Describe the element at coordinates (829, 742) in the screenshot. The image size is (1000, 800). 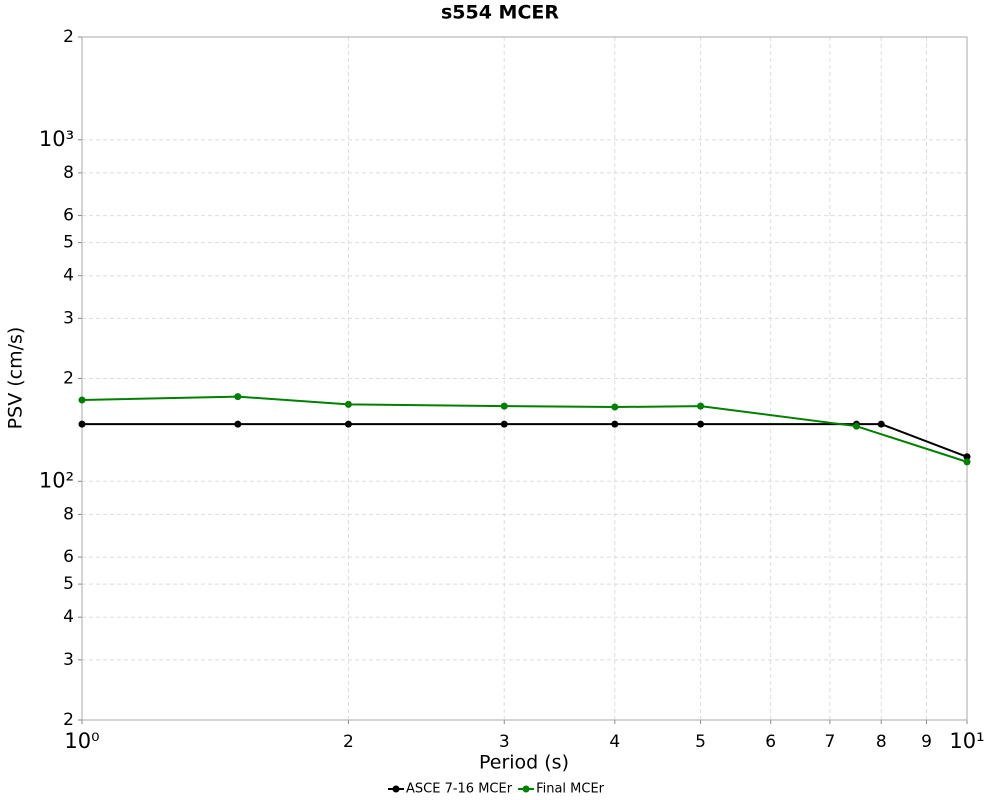
I see `x-tick-label: 7` at that location.